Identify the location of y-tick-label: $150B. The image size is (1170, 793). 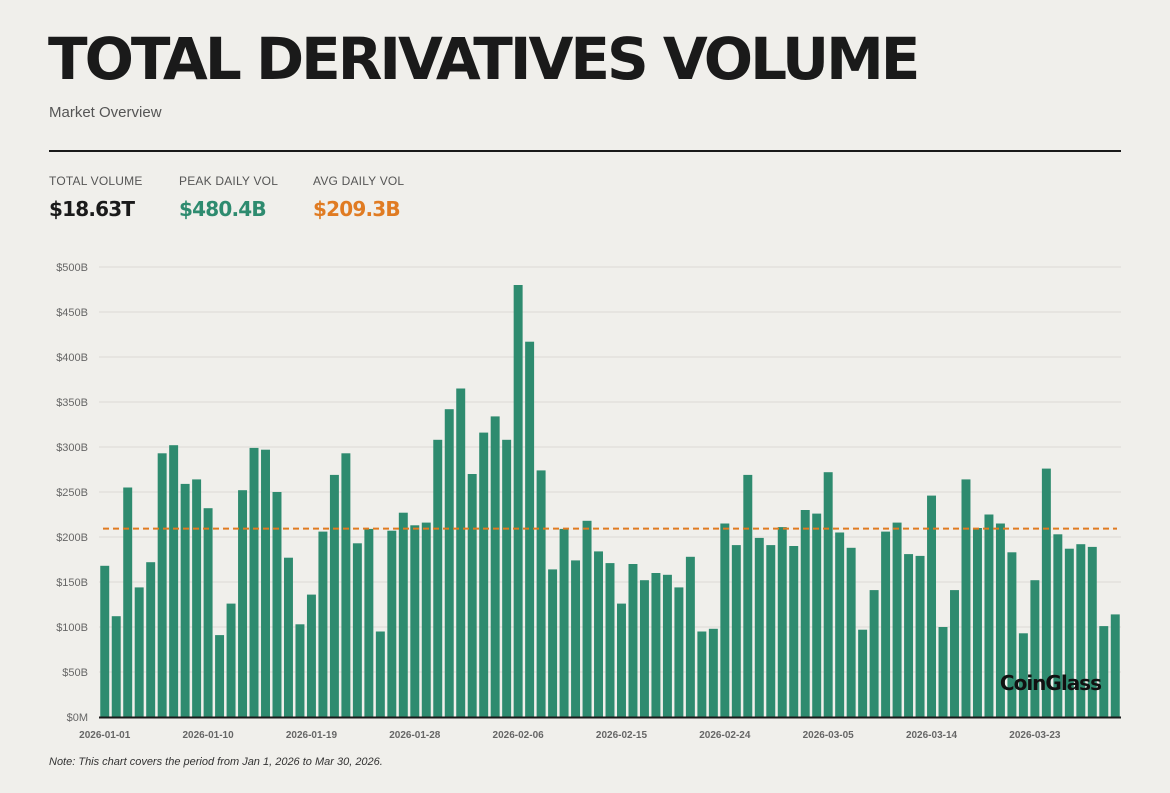
(72, 583).